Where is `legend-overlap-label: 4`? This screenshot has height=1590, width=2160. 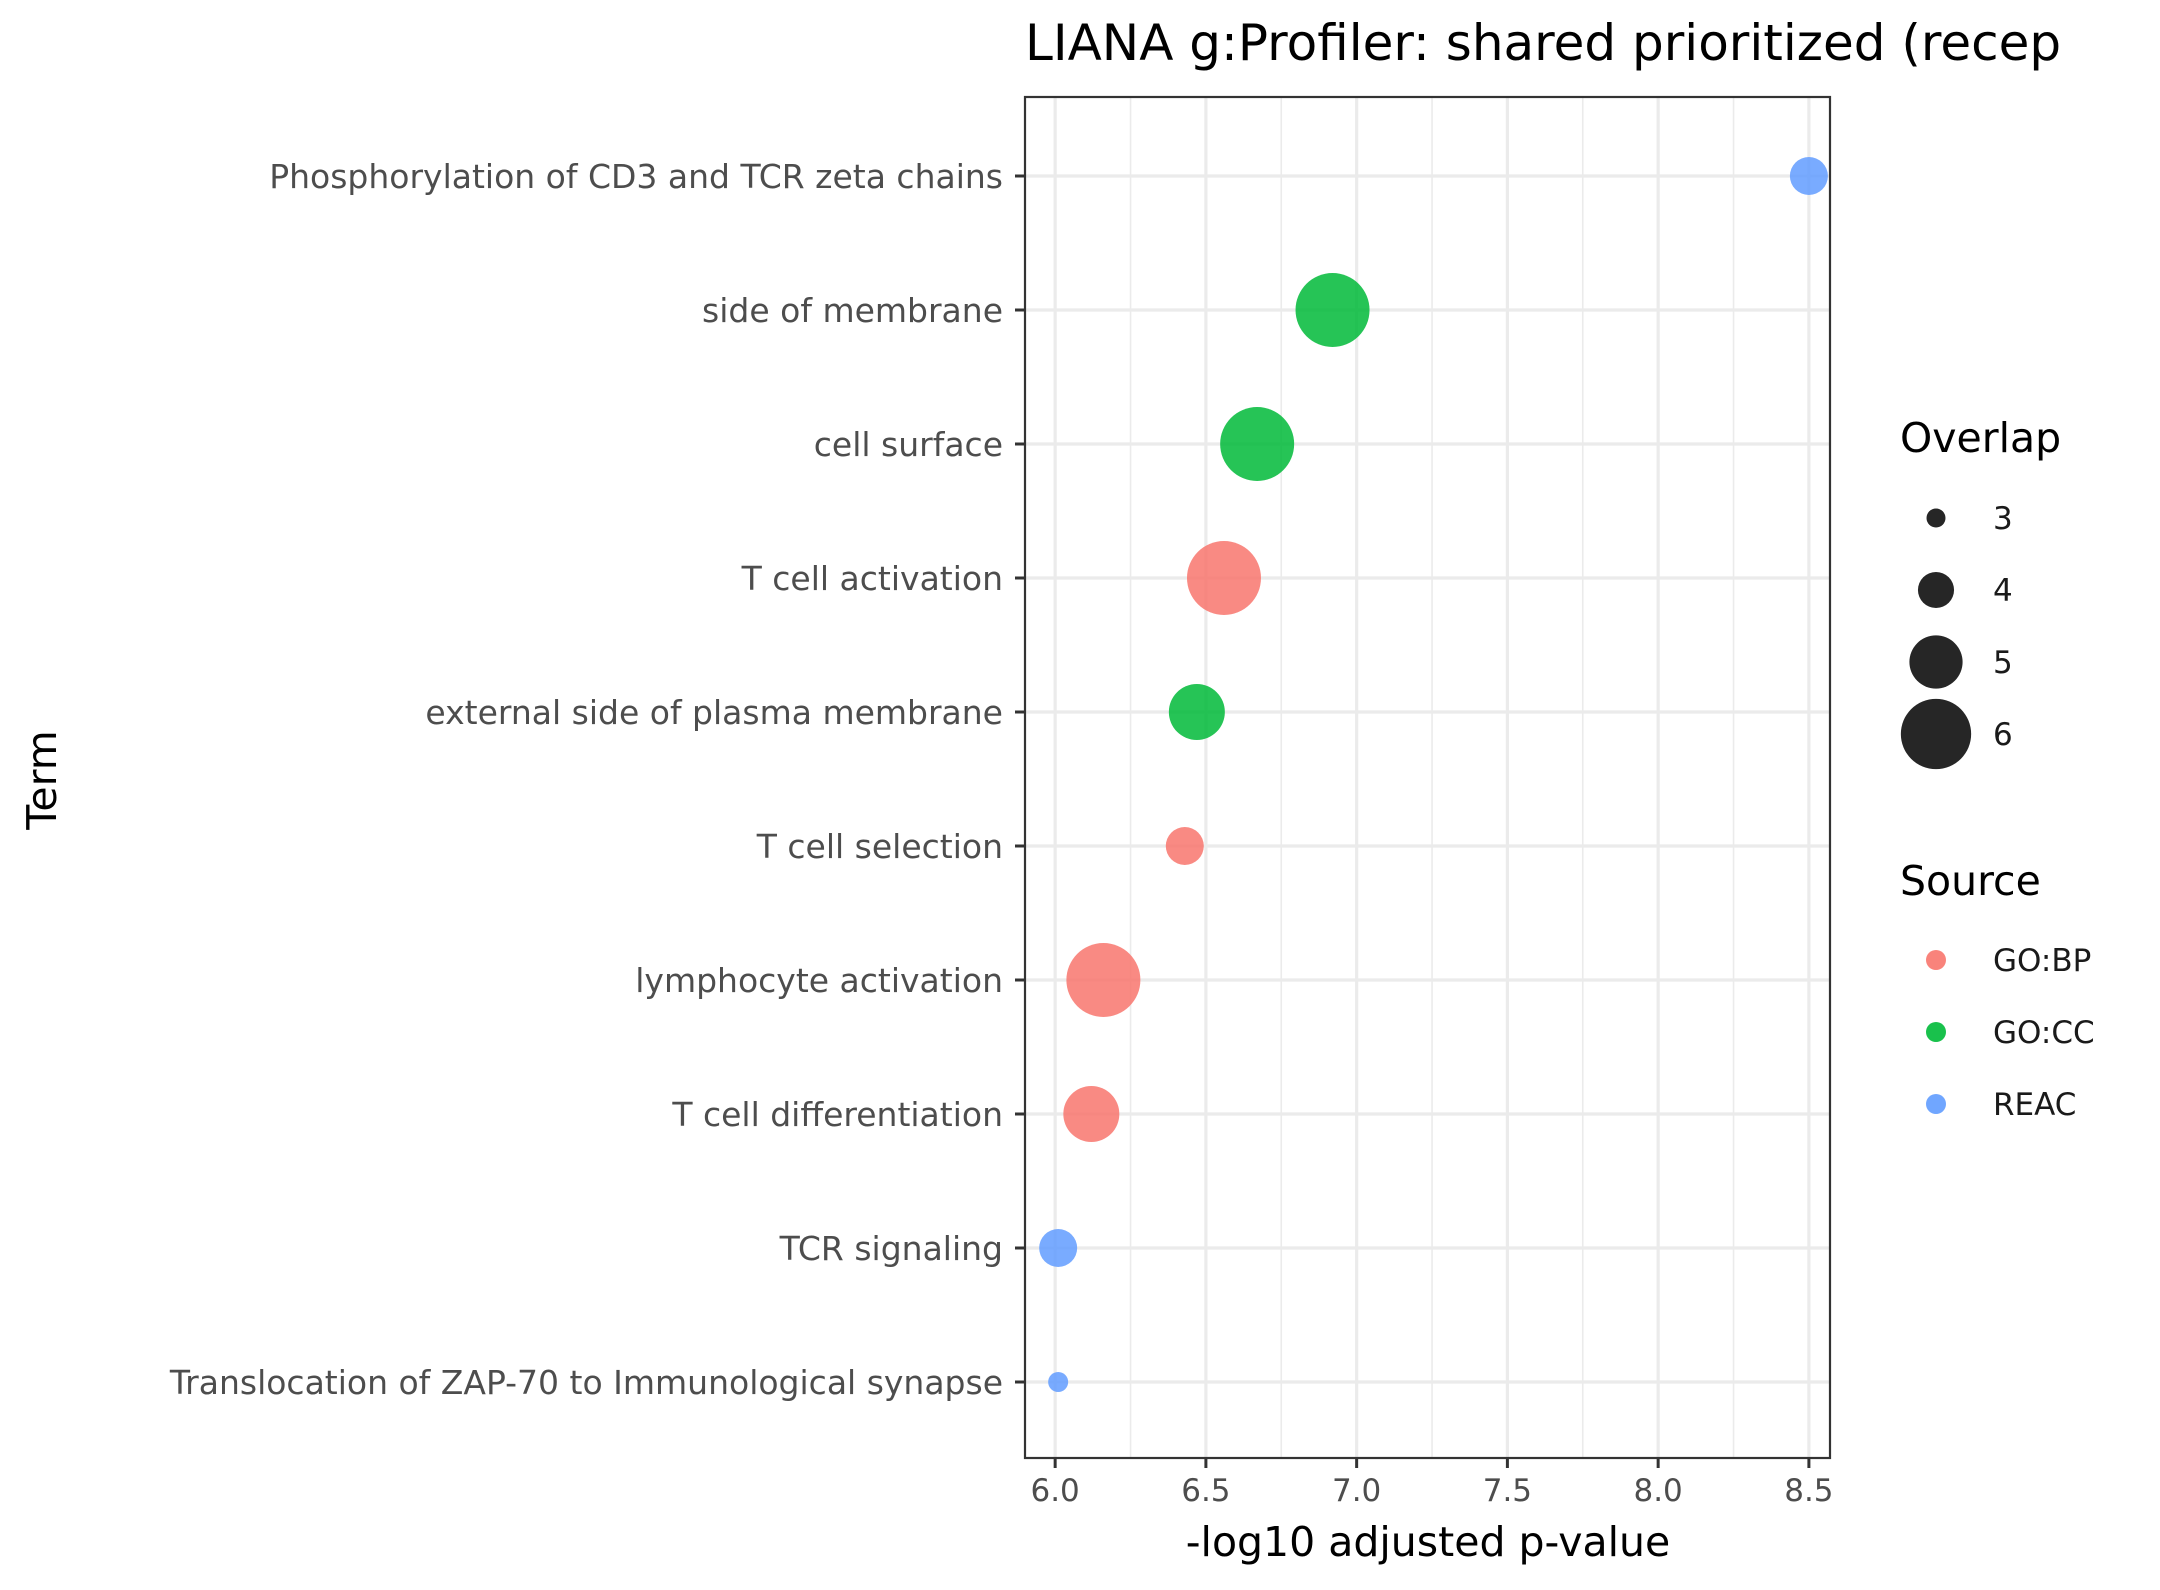
legend-overlap-label: 4 is located at coordinates (2003, 591).